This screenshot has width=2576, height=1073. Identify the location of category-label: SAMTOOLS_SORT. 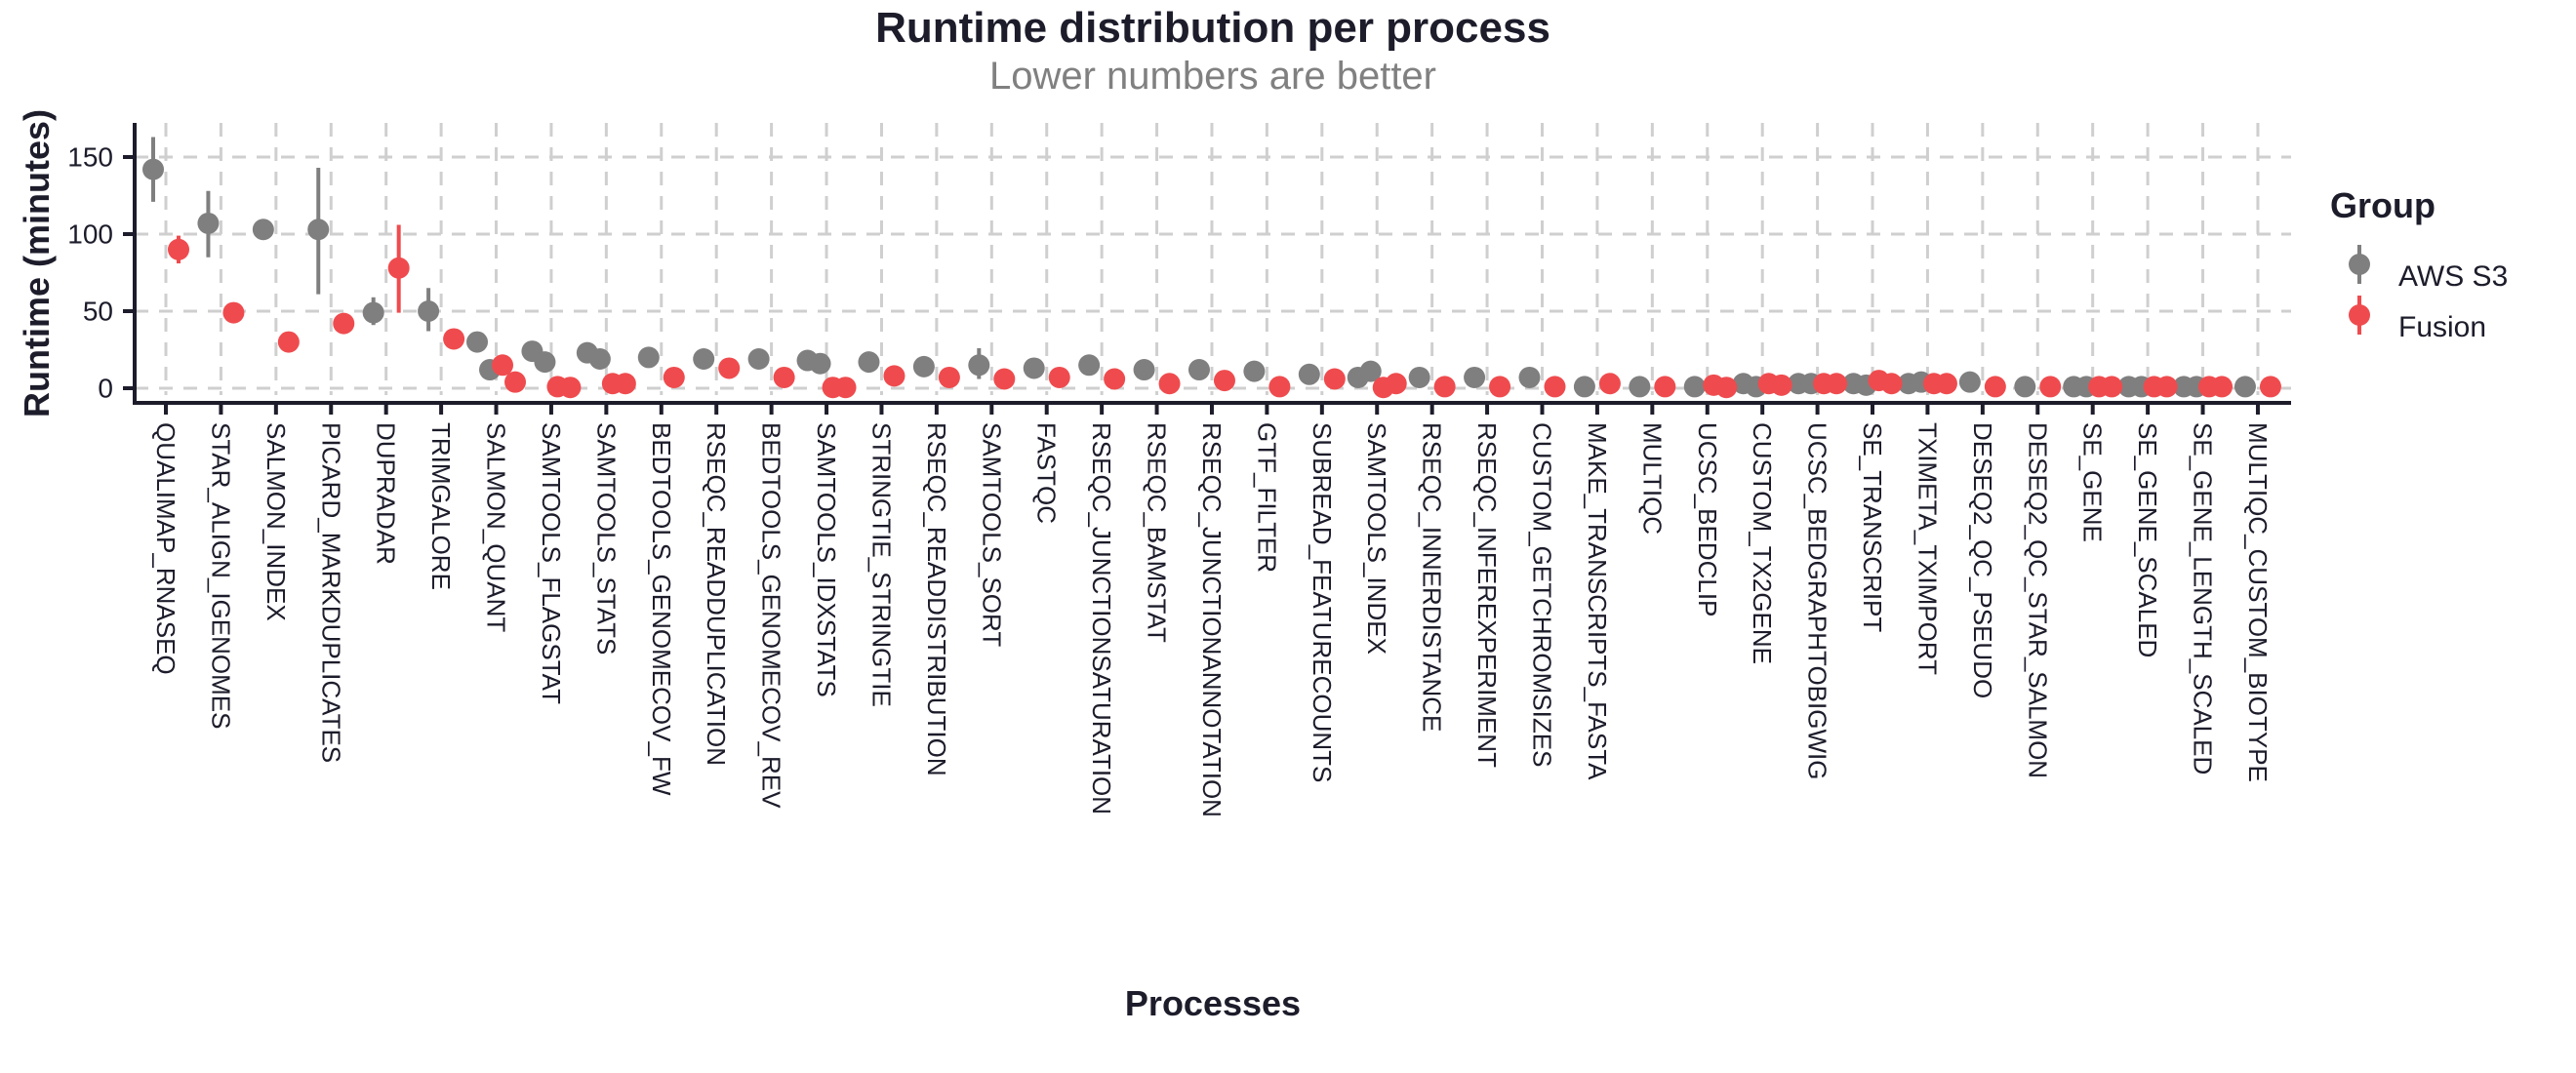
(991, 534).